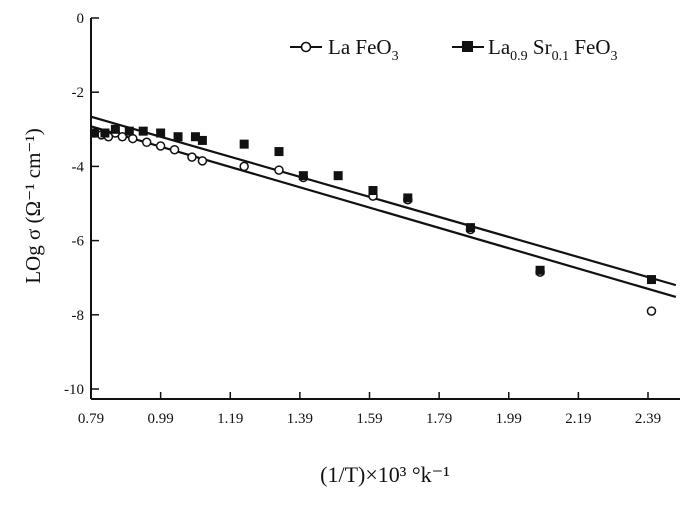 Image resolution: width=680 pixels, height=506 pixels. I want to click on y-tick-label: -6, so click(78, 242).